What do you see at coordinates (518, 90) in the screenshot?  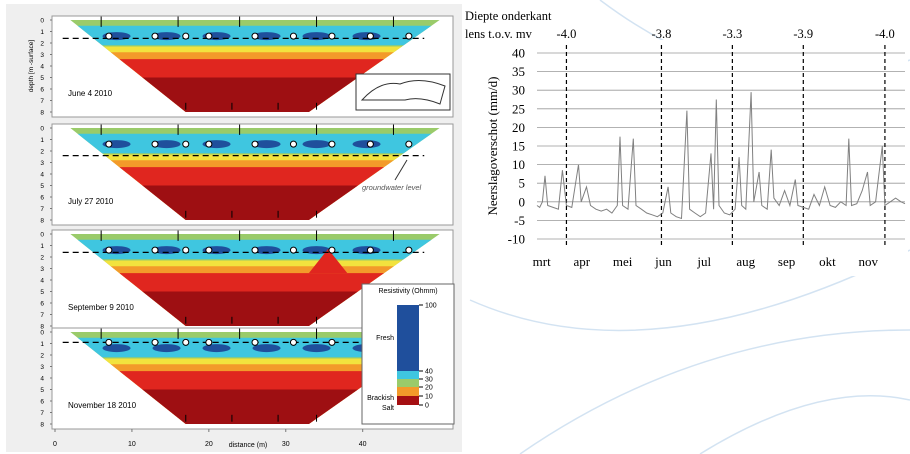 I see `y-tick-label: 30` at bounding box center [518, 90].